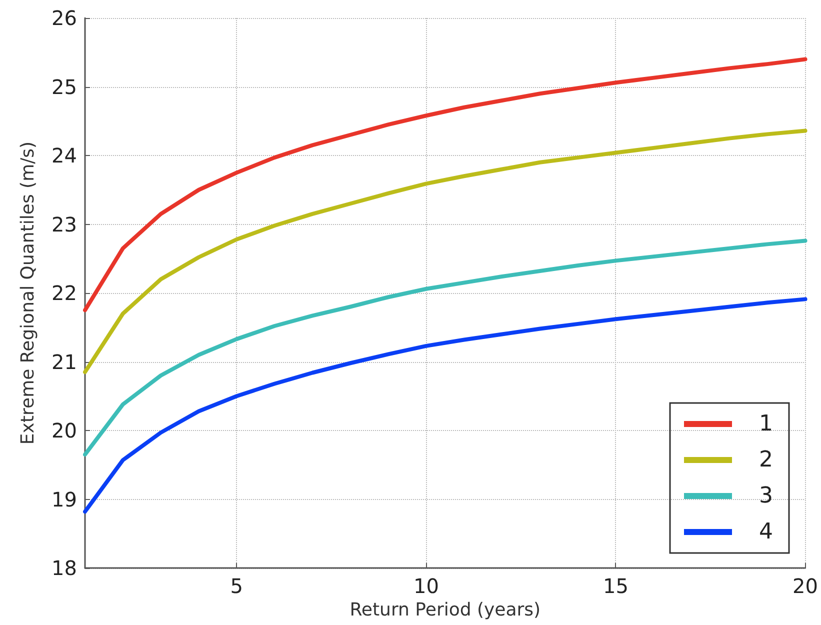 The image size is (821, 625). What do you see at coordinates (64, 224) in the screenshot?
I see `y-tick-label: 23` at bounding box center [64, 224].